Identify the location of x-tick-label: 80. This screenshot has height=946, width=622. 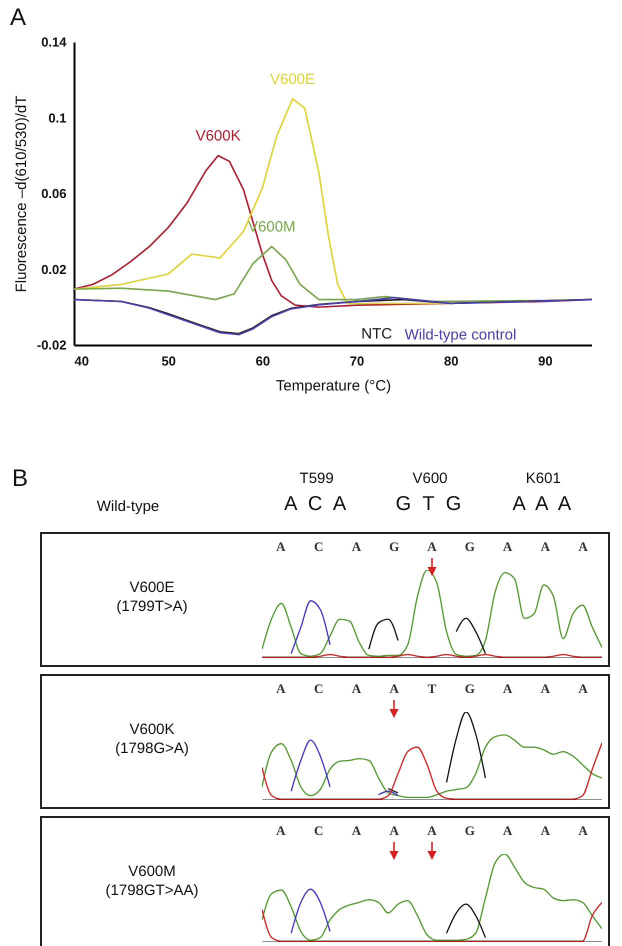
(451, 361).